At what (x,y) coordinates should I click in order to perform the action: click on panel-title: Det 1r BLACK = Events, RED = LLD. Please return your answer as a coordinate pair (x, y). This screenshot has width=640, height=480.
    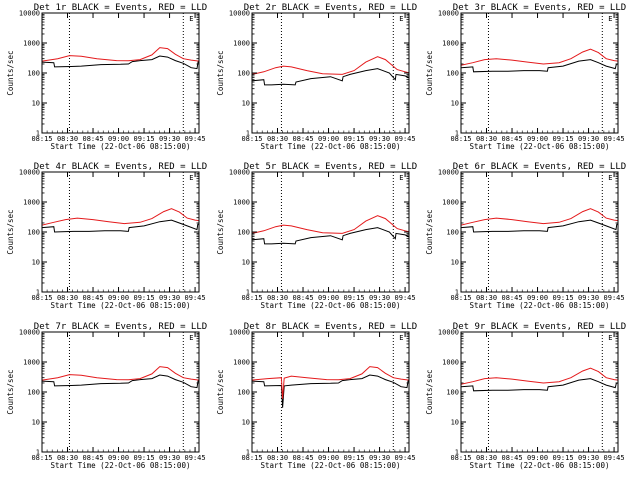
    Looking at the image, I should click on (120, 8).